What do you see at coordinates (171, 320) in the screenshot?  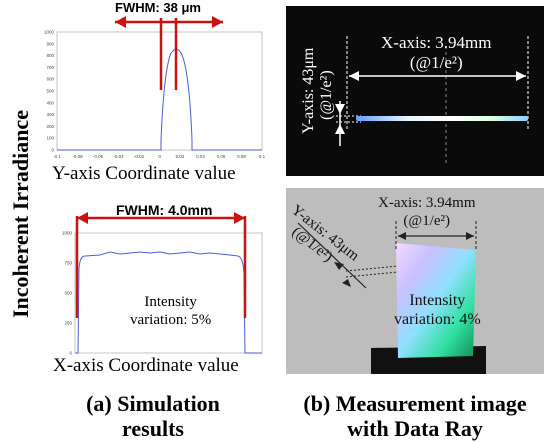 I see `intensity-line2: variation: 5%` at bounding box center [171, 320].